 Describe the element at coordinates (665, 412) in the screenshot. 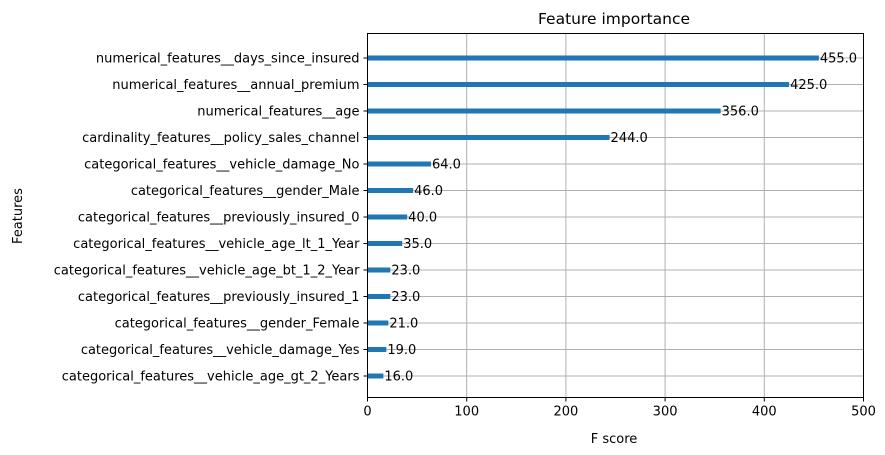

I see `x-tick-label: 300` at that location.